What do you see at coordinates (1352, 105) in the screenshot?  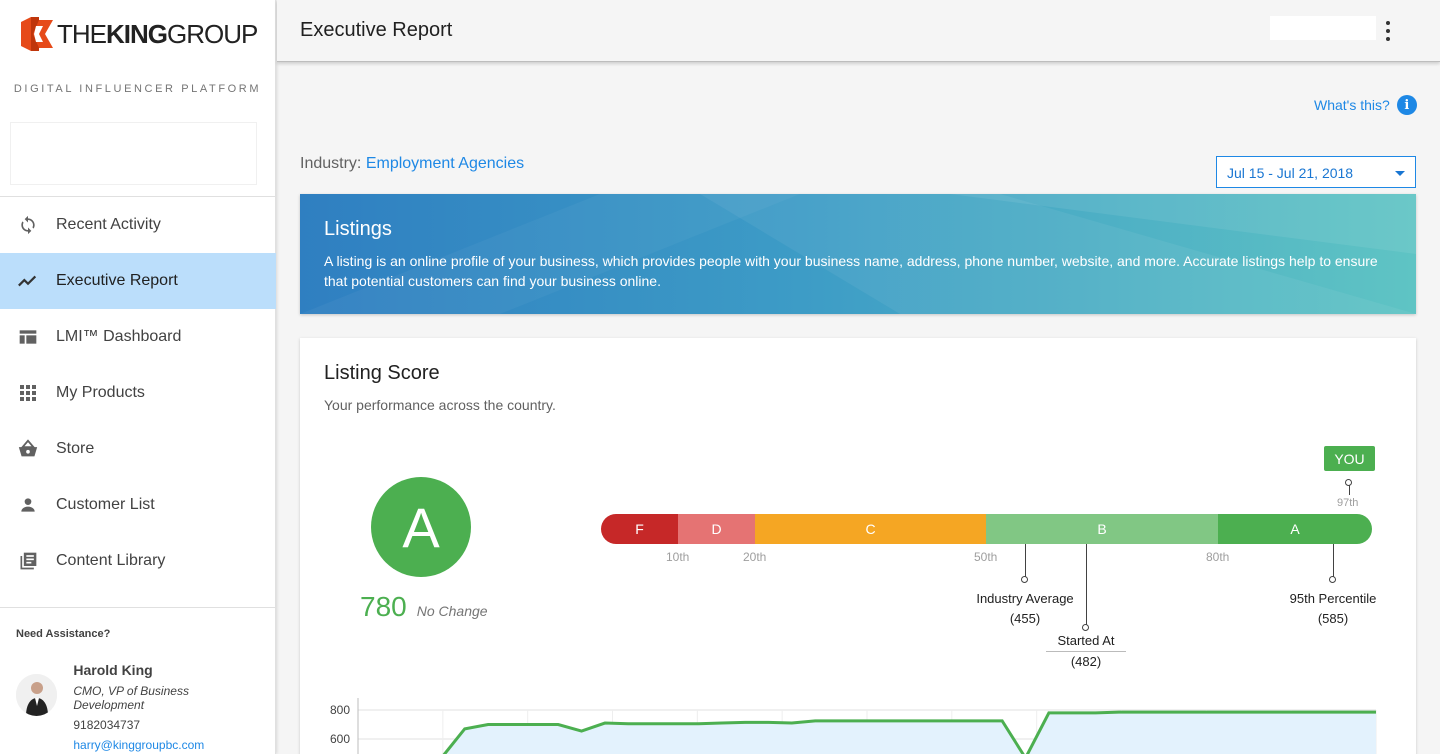 I see `whats-this-label: What's this?` at bounding box center [1352, 105].